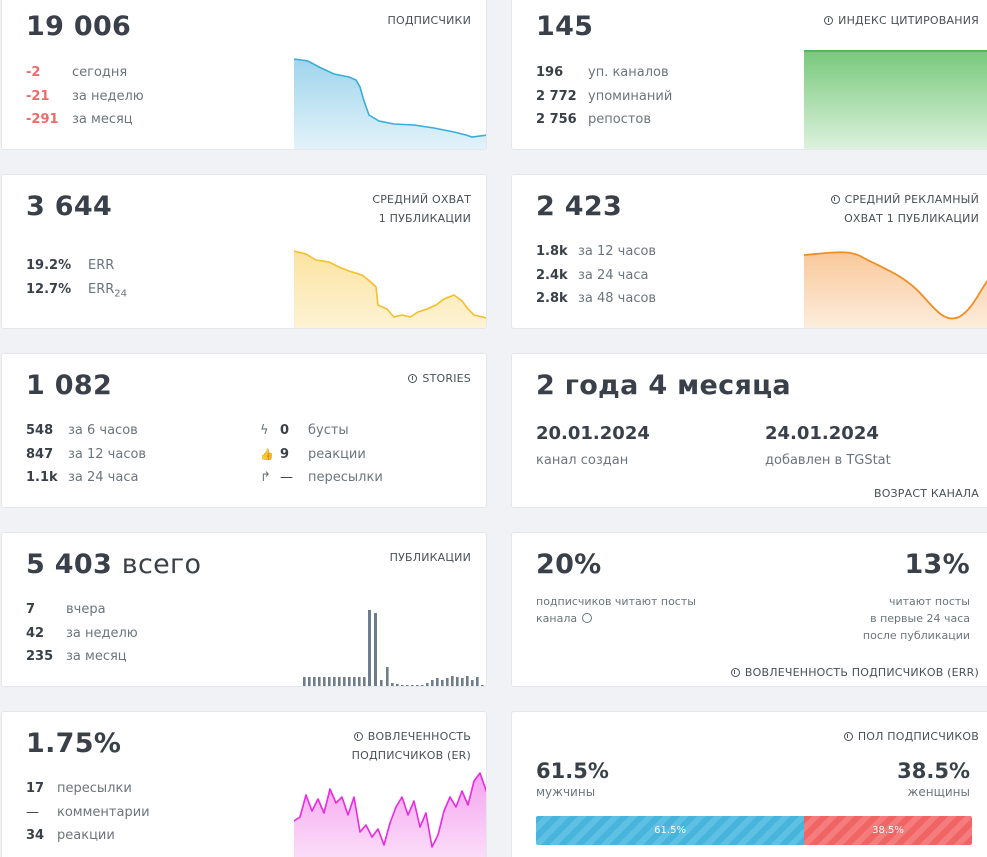  I want to click on forward-arrow-icon: ↱, so click(265, 477).